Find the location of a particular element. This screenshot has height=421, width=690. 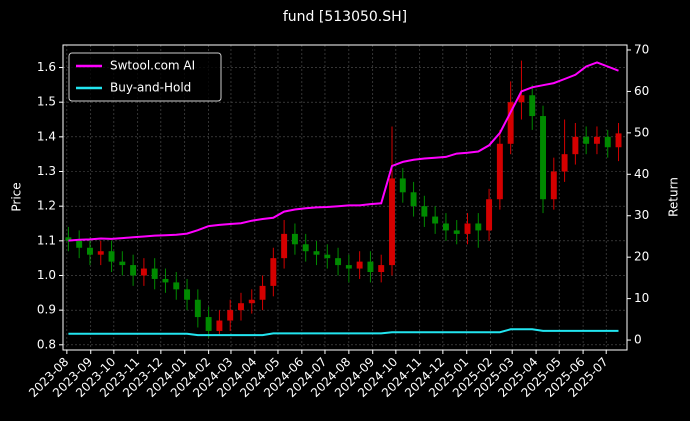

legend-label: Buy-and-Hold is located at coordinates (150, 88).